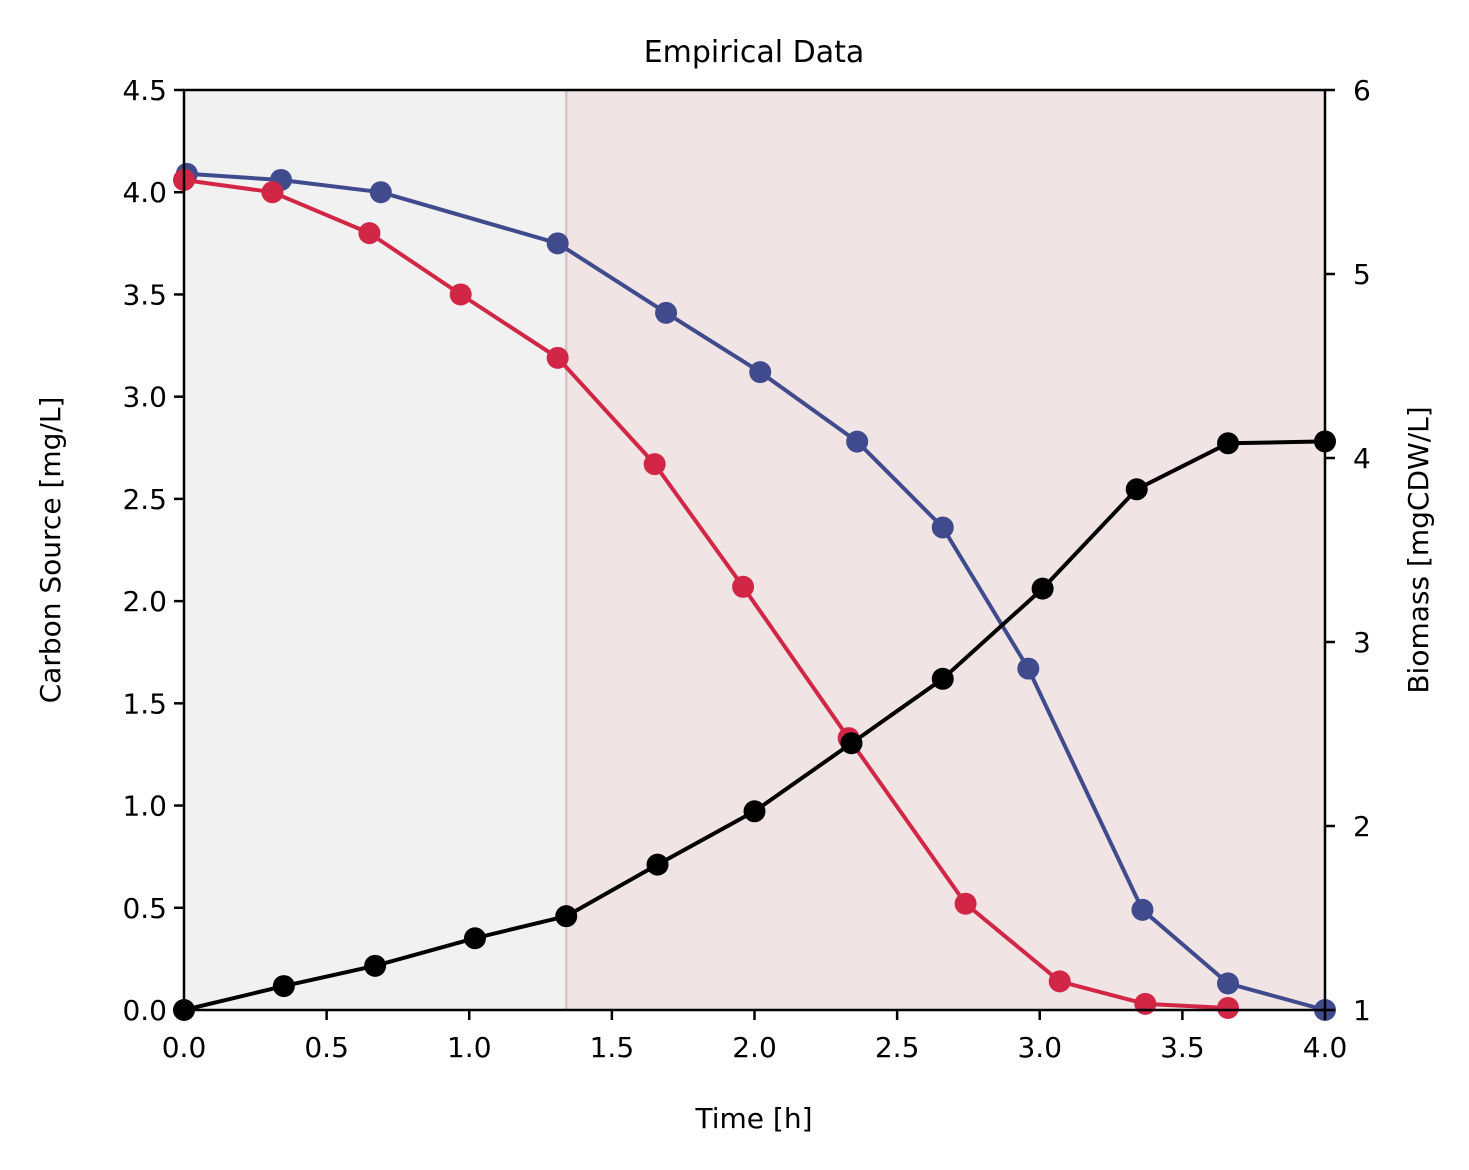 The height and width of the screenshot is (1170, 1469). What do you see at coordinates (1325, 1047) in the screenshot?
I see `x-tick-label: 4.0` at bounding box center [1325, 1047].